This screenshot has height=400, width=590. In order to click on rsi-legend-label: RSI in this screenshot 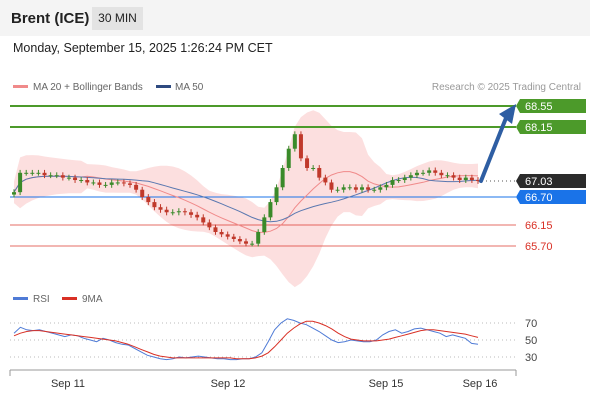, I will do `click(41, 299)`.